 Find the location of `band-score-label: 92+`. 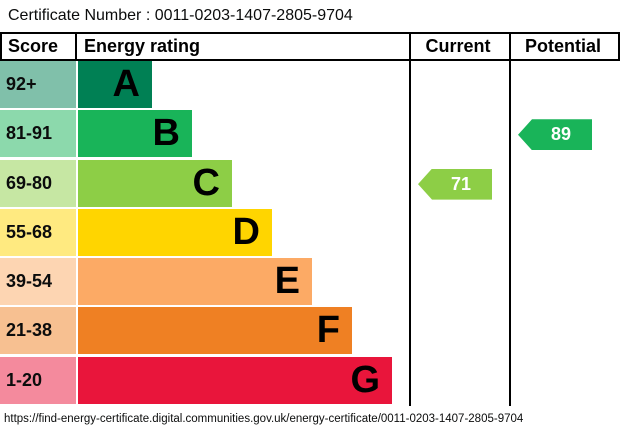

band-score-label: 92+ is located at coordinates (21, 84).